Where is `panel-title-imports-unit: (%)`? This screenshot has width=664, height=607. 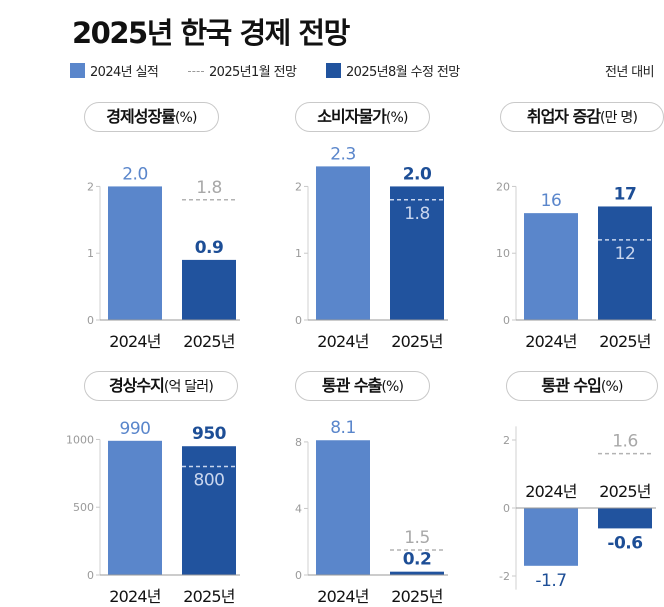
panel-title-imports-unit: (%) is located at coordinates (612, 387).